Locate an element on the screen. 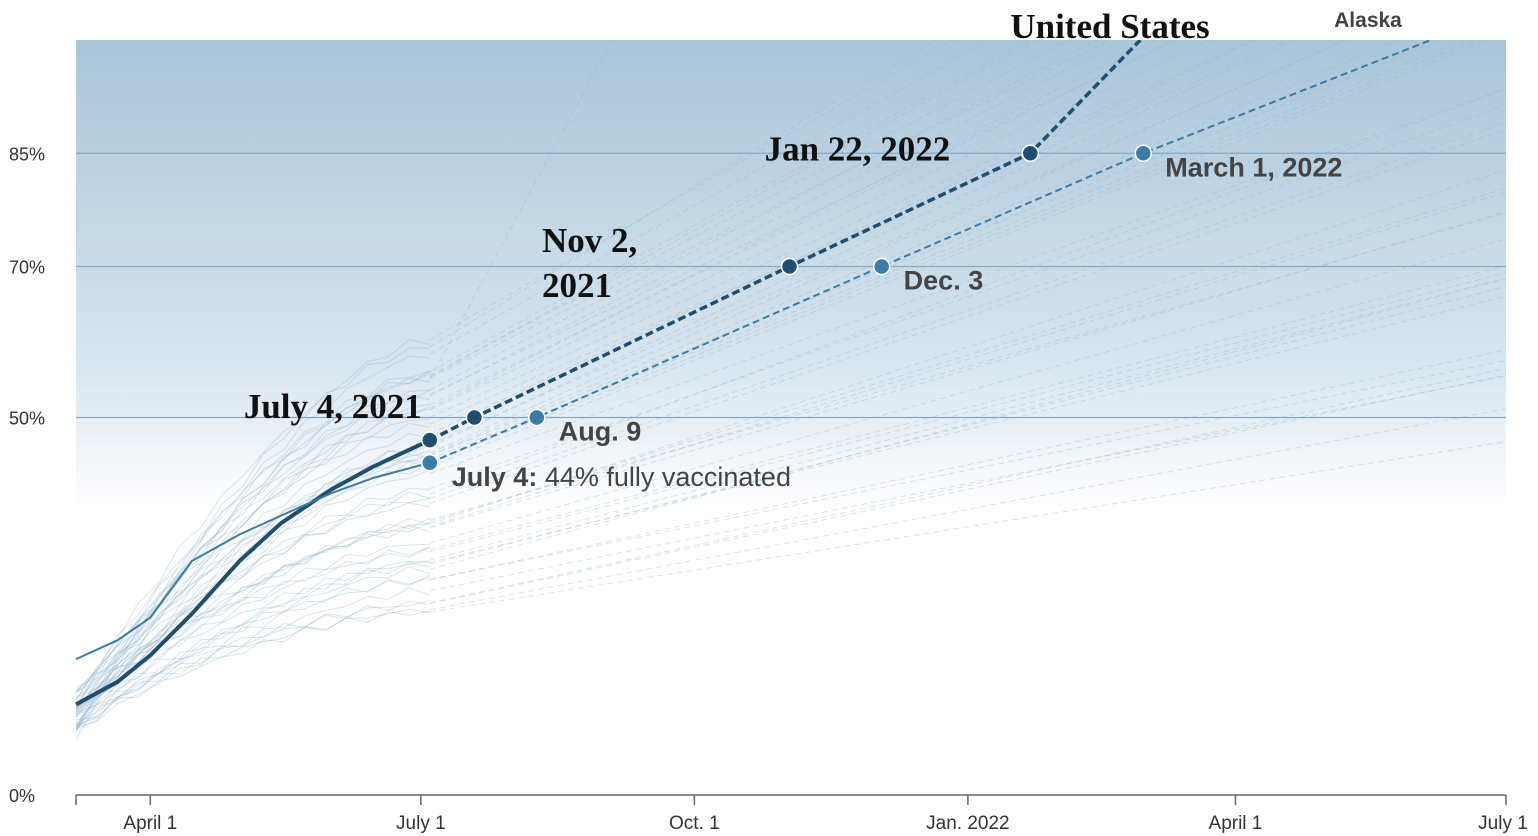 The height and width of the screenshot is (836, 1538). united-states-actual-line is located at coordinates (253, 572).